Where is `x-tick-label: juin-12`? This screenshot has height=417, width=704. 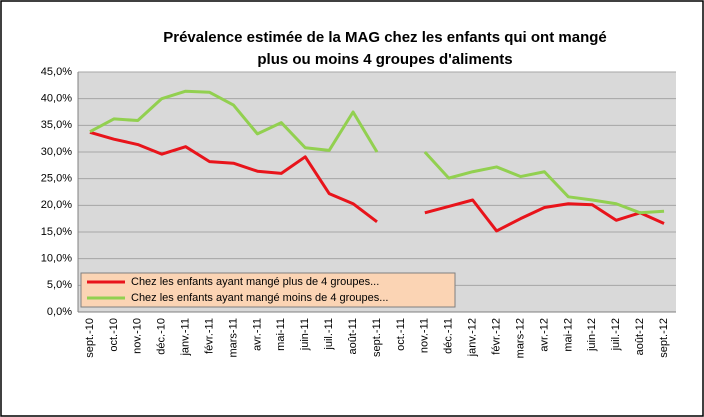
x-tick-label: juin-12 is located at coordinates (592, 335).